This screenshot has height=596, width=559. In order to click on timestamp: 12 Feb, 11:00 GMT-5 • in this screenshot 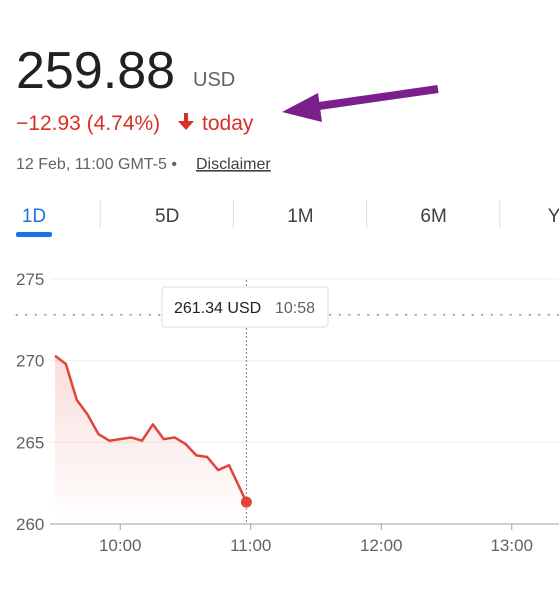, I will do `click(96, 164)`.